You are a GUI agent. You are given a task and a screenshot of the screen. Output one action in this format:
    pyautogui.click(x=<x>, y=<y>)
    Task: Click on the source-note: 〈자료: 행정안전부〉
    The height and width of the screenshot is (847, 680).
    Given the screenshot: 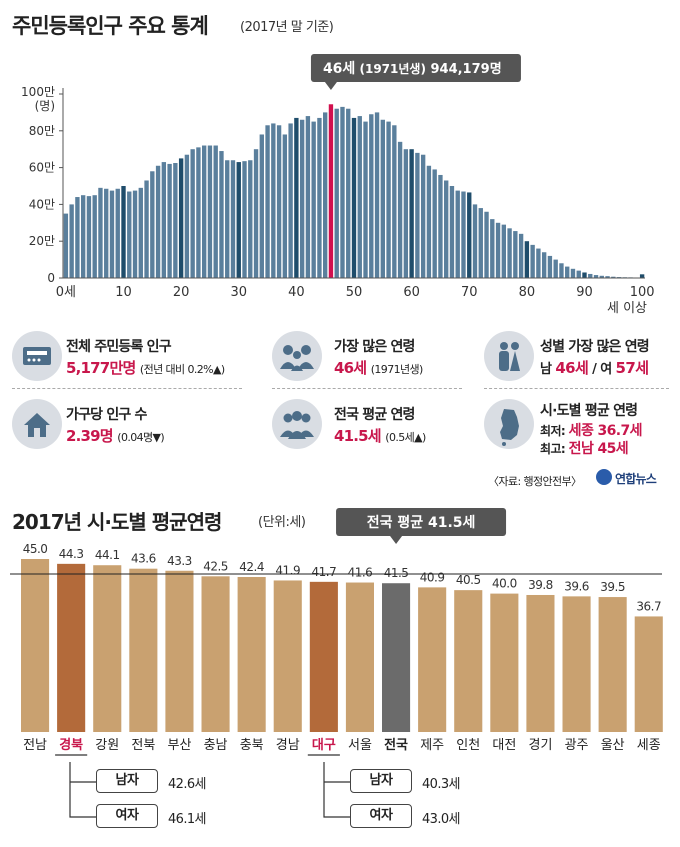 What is the action you would take?
    pyautogui.click(x=535, y=481)
    